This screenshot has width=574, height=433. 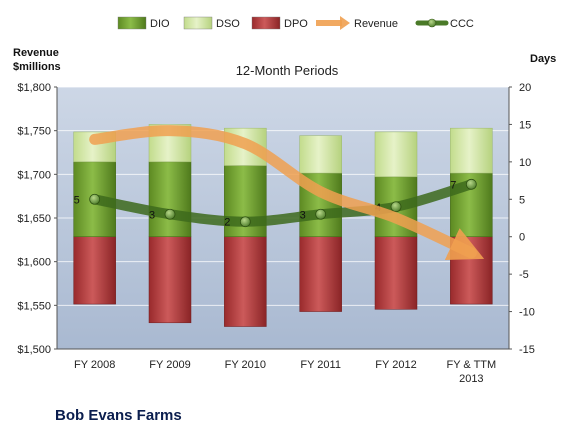 I want to click on right-tick-label: 20, so click(x=525, y=88).